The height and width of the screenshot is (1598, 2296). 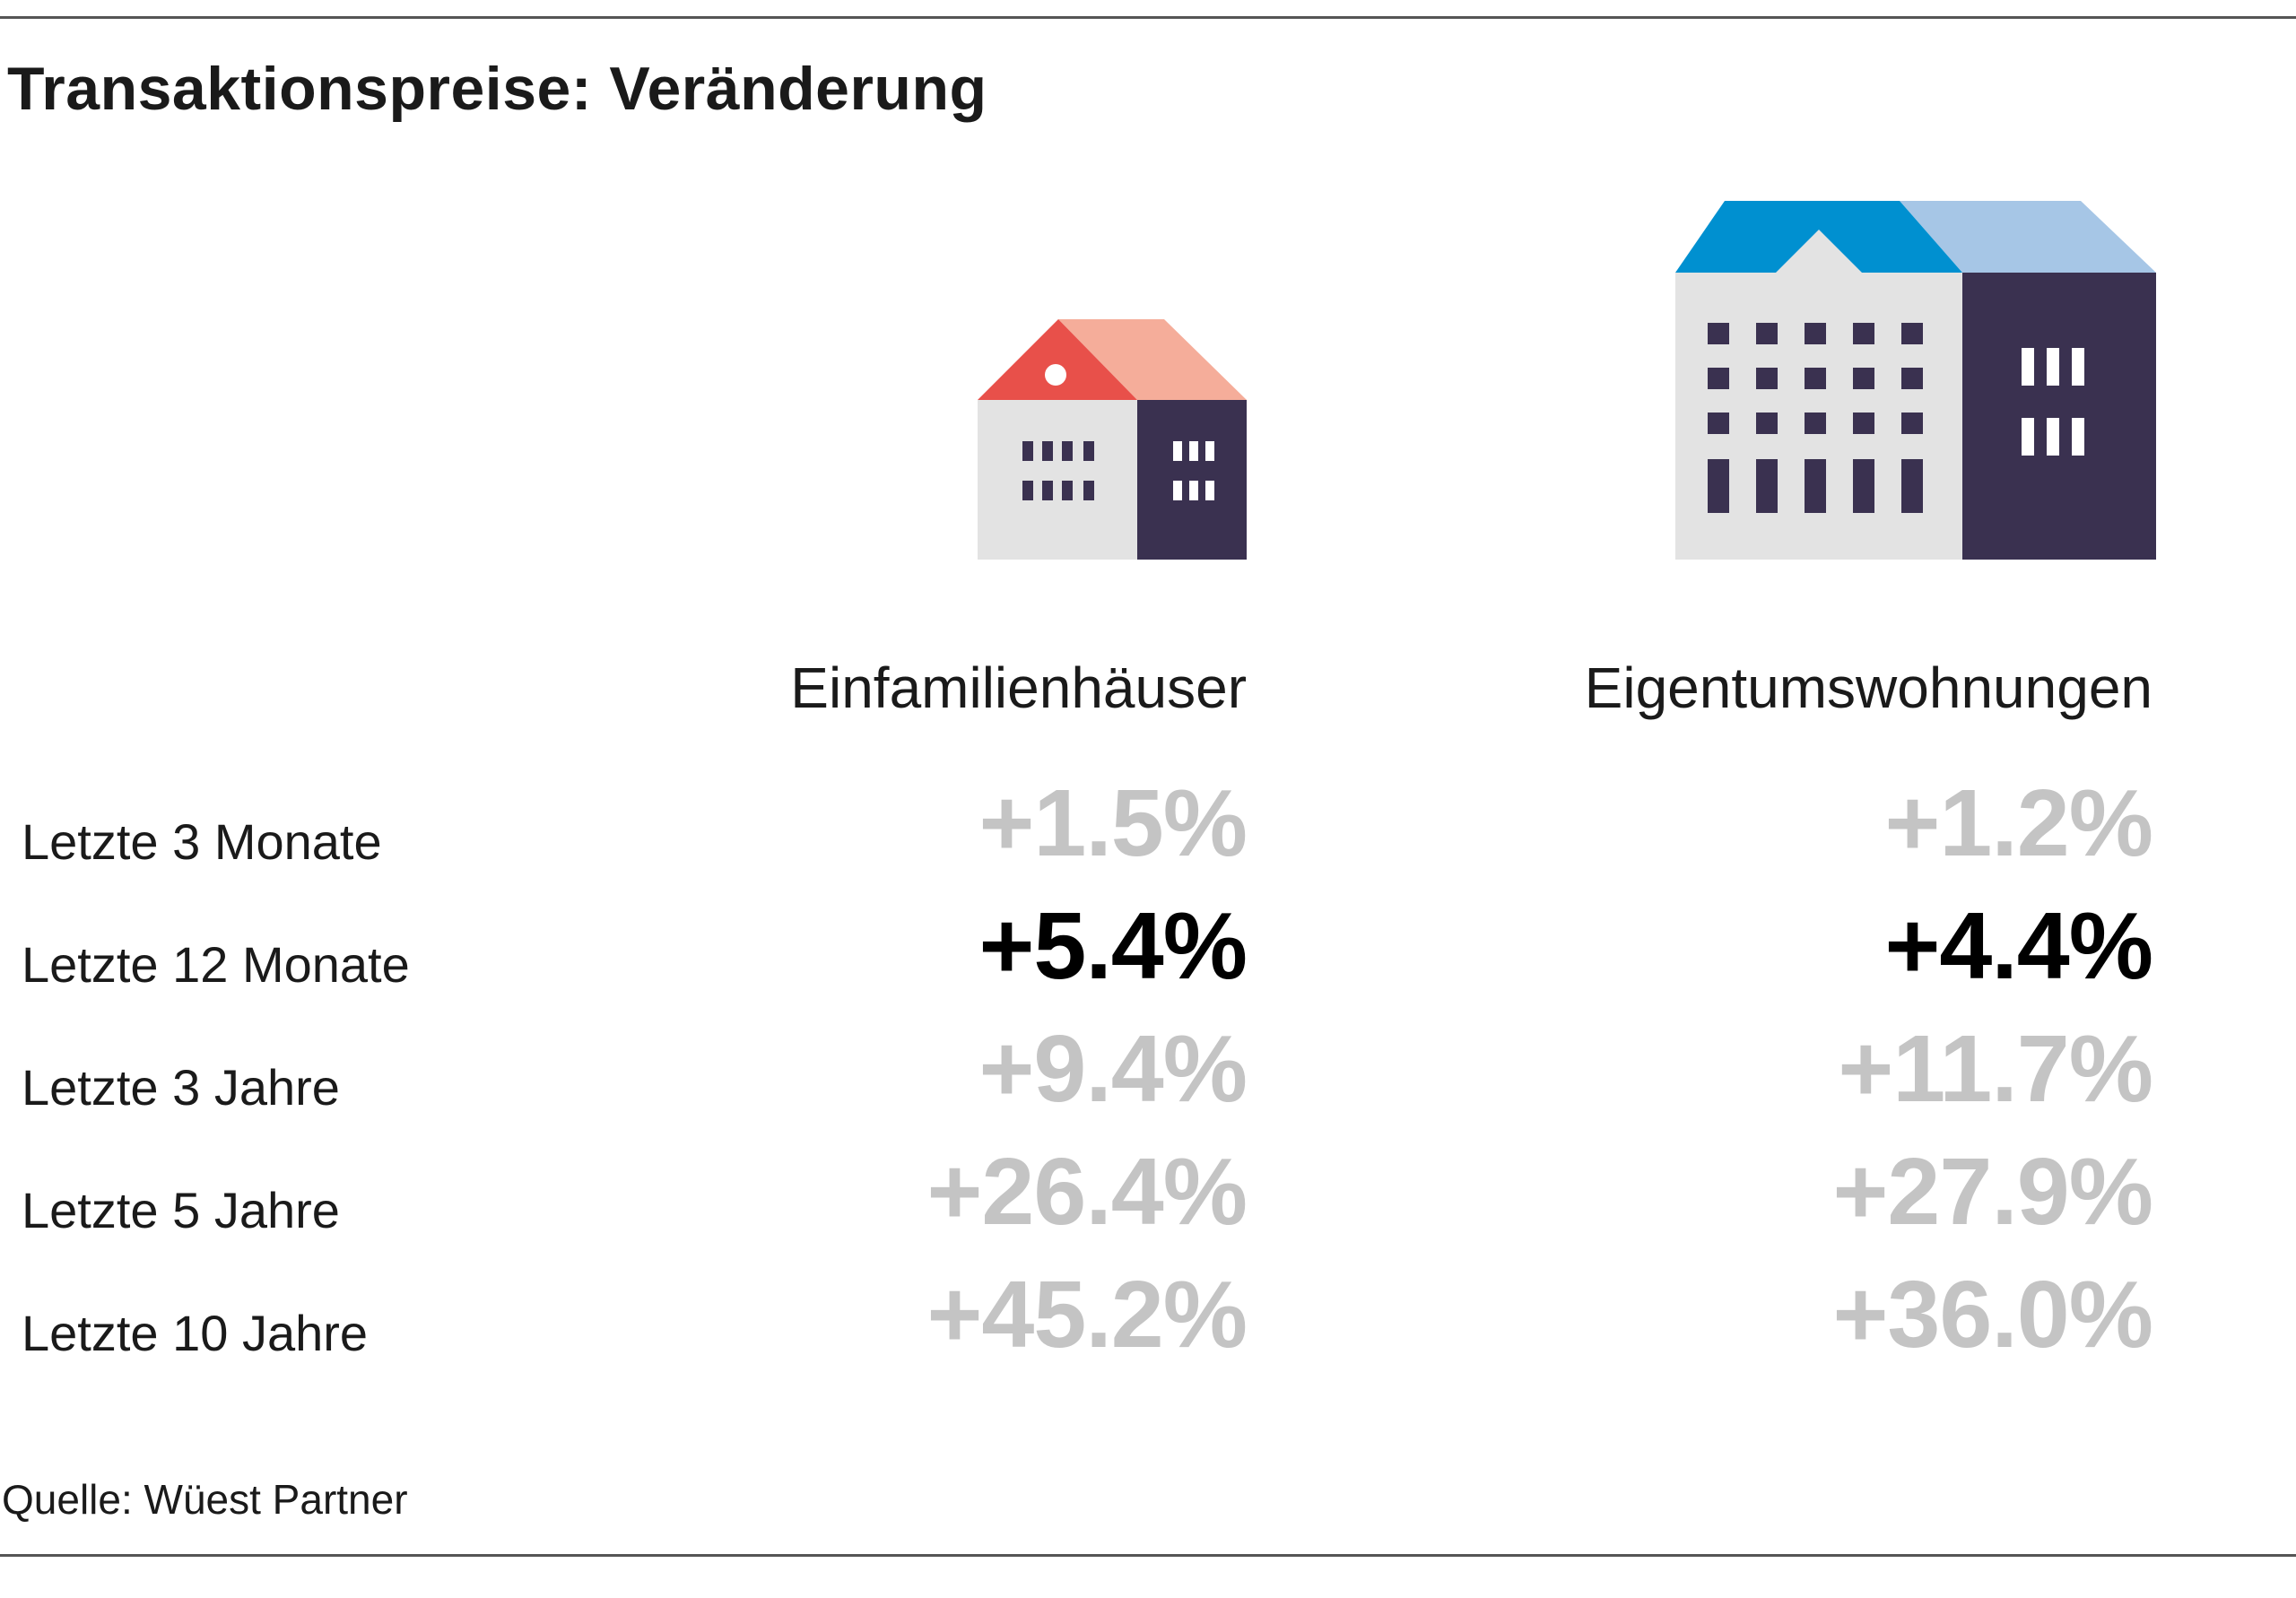 What do you see at coordinates (1992, 1315) in the screenshot?
I see `value-cell: +36.0%` at bounding box center [1992, 1315].